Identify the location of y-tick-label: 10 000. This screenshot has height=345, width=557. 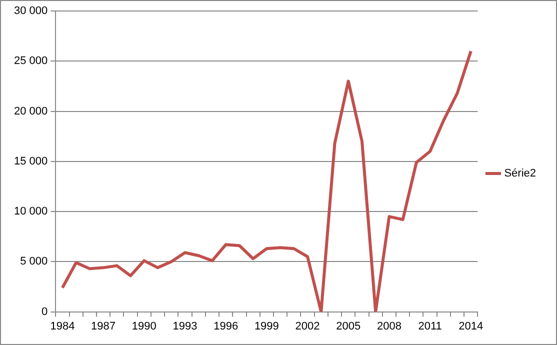
(31, 212).